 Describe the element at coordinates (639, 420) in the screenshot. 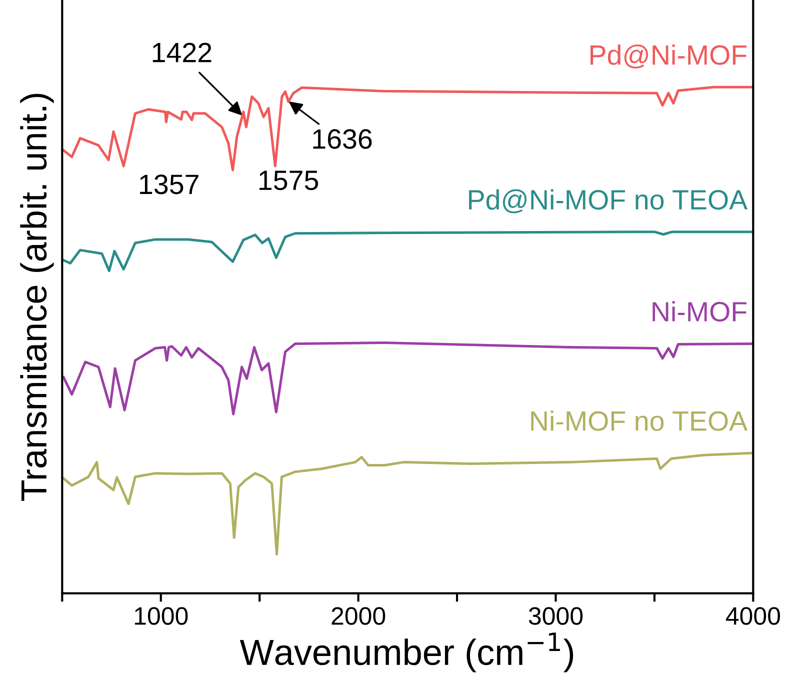

I see `series-label: Ni-MOF no TEOA` at that location.